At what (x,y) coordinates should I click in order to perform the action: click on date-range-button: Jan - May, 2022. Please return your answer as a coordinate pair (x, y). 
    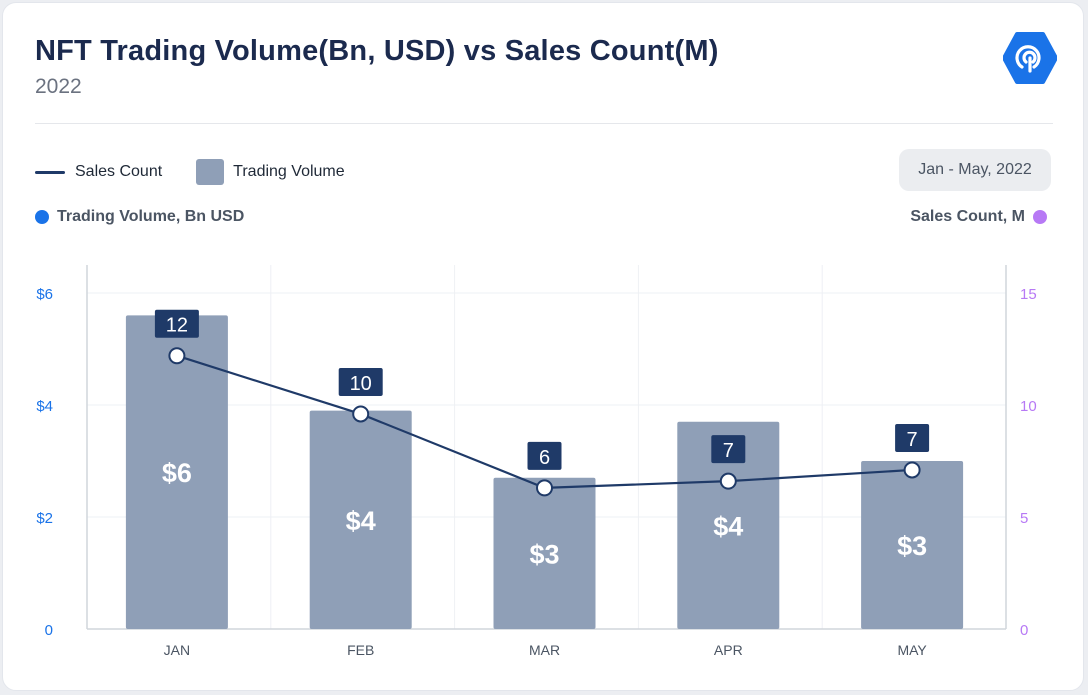
    Looking at the image, I should click on (975, 170).